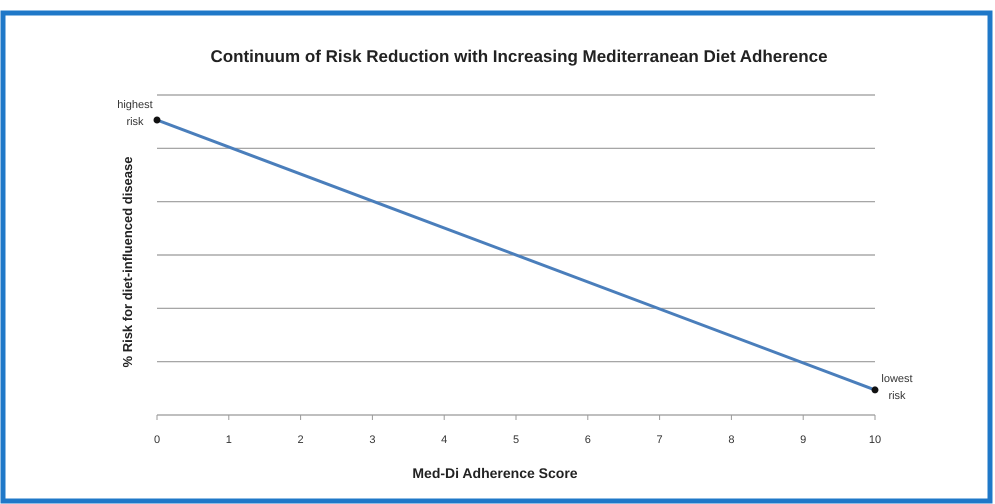 Image resolution: width=995 pixels, height=504 pixels. I want to click on x-tick-label: 8, so click(731, 440).